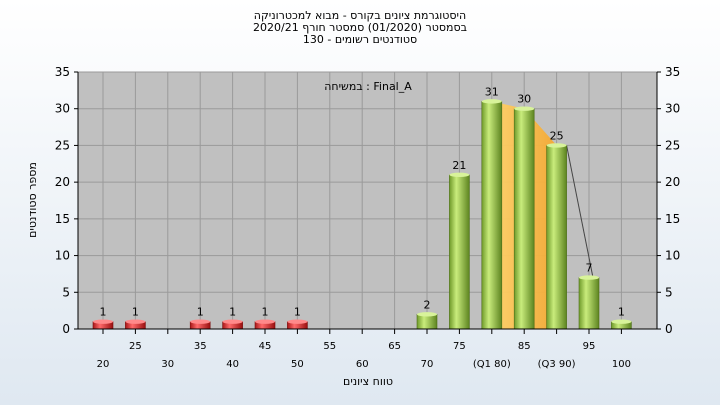  I want to click on x-tick-label: 45, so click(265, 346).